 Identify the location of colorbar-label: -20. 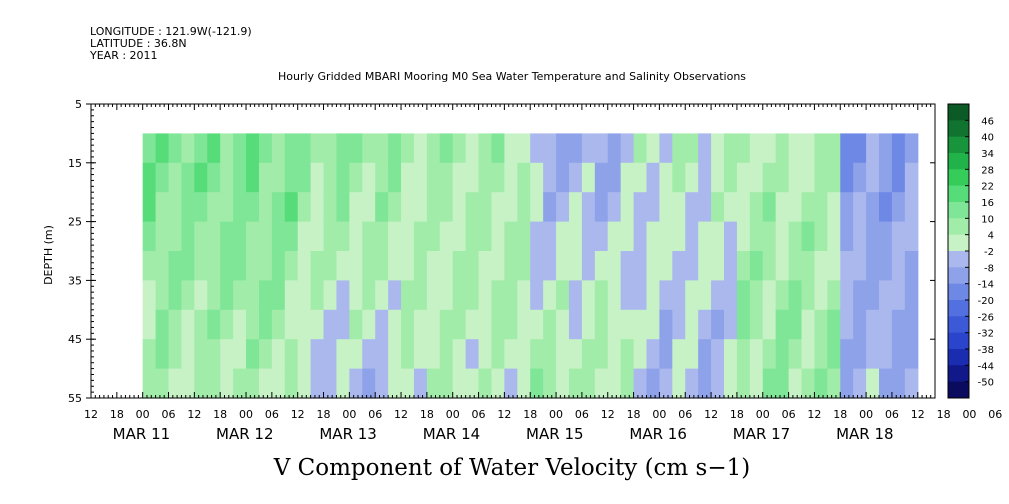
(986, 301).